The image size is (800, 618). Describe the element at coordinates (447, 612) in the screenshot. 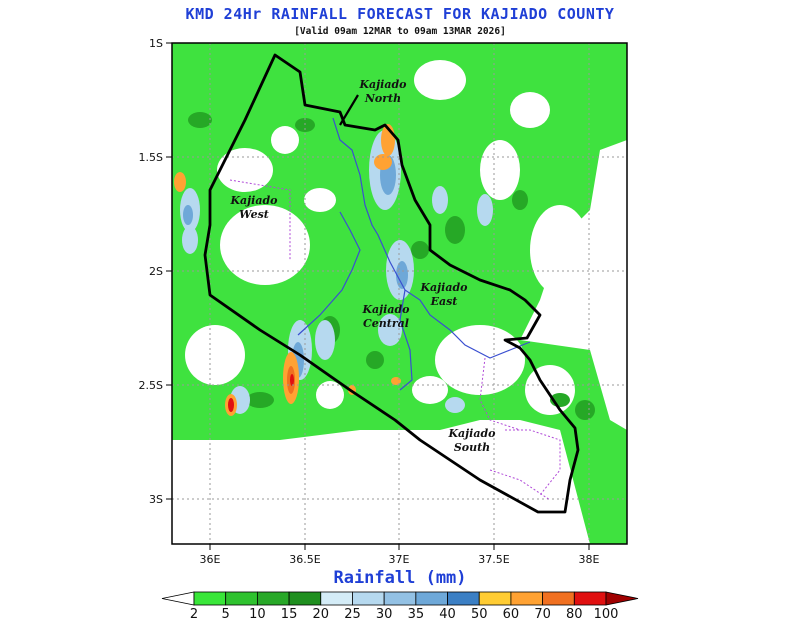

I see `legend-level-label: 40` at that location.